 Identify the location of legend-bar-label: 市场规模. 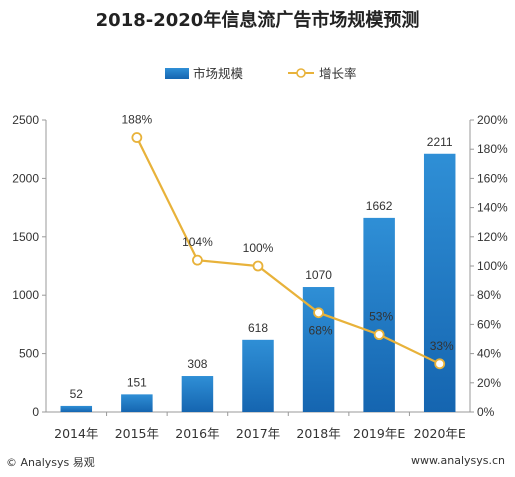
(218, 73).